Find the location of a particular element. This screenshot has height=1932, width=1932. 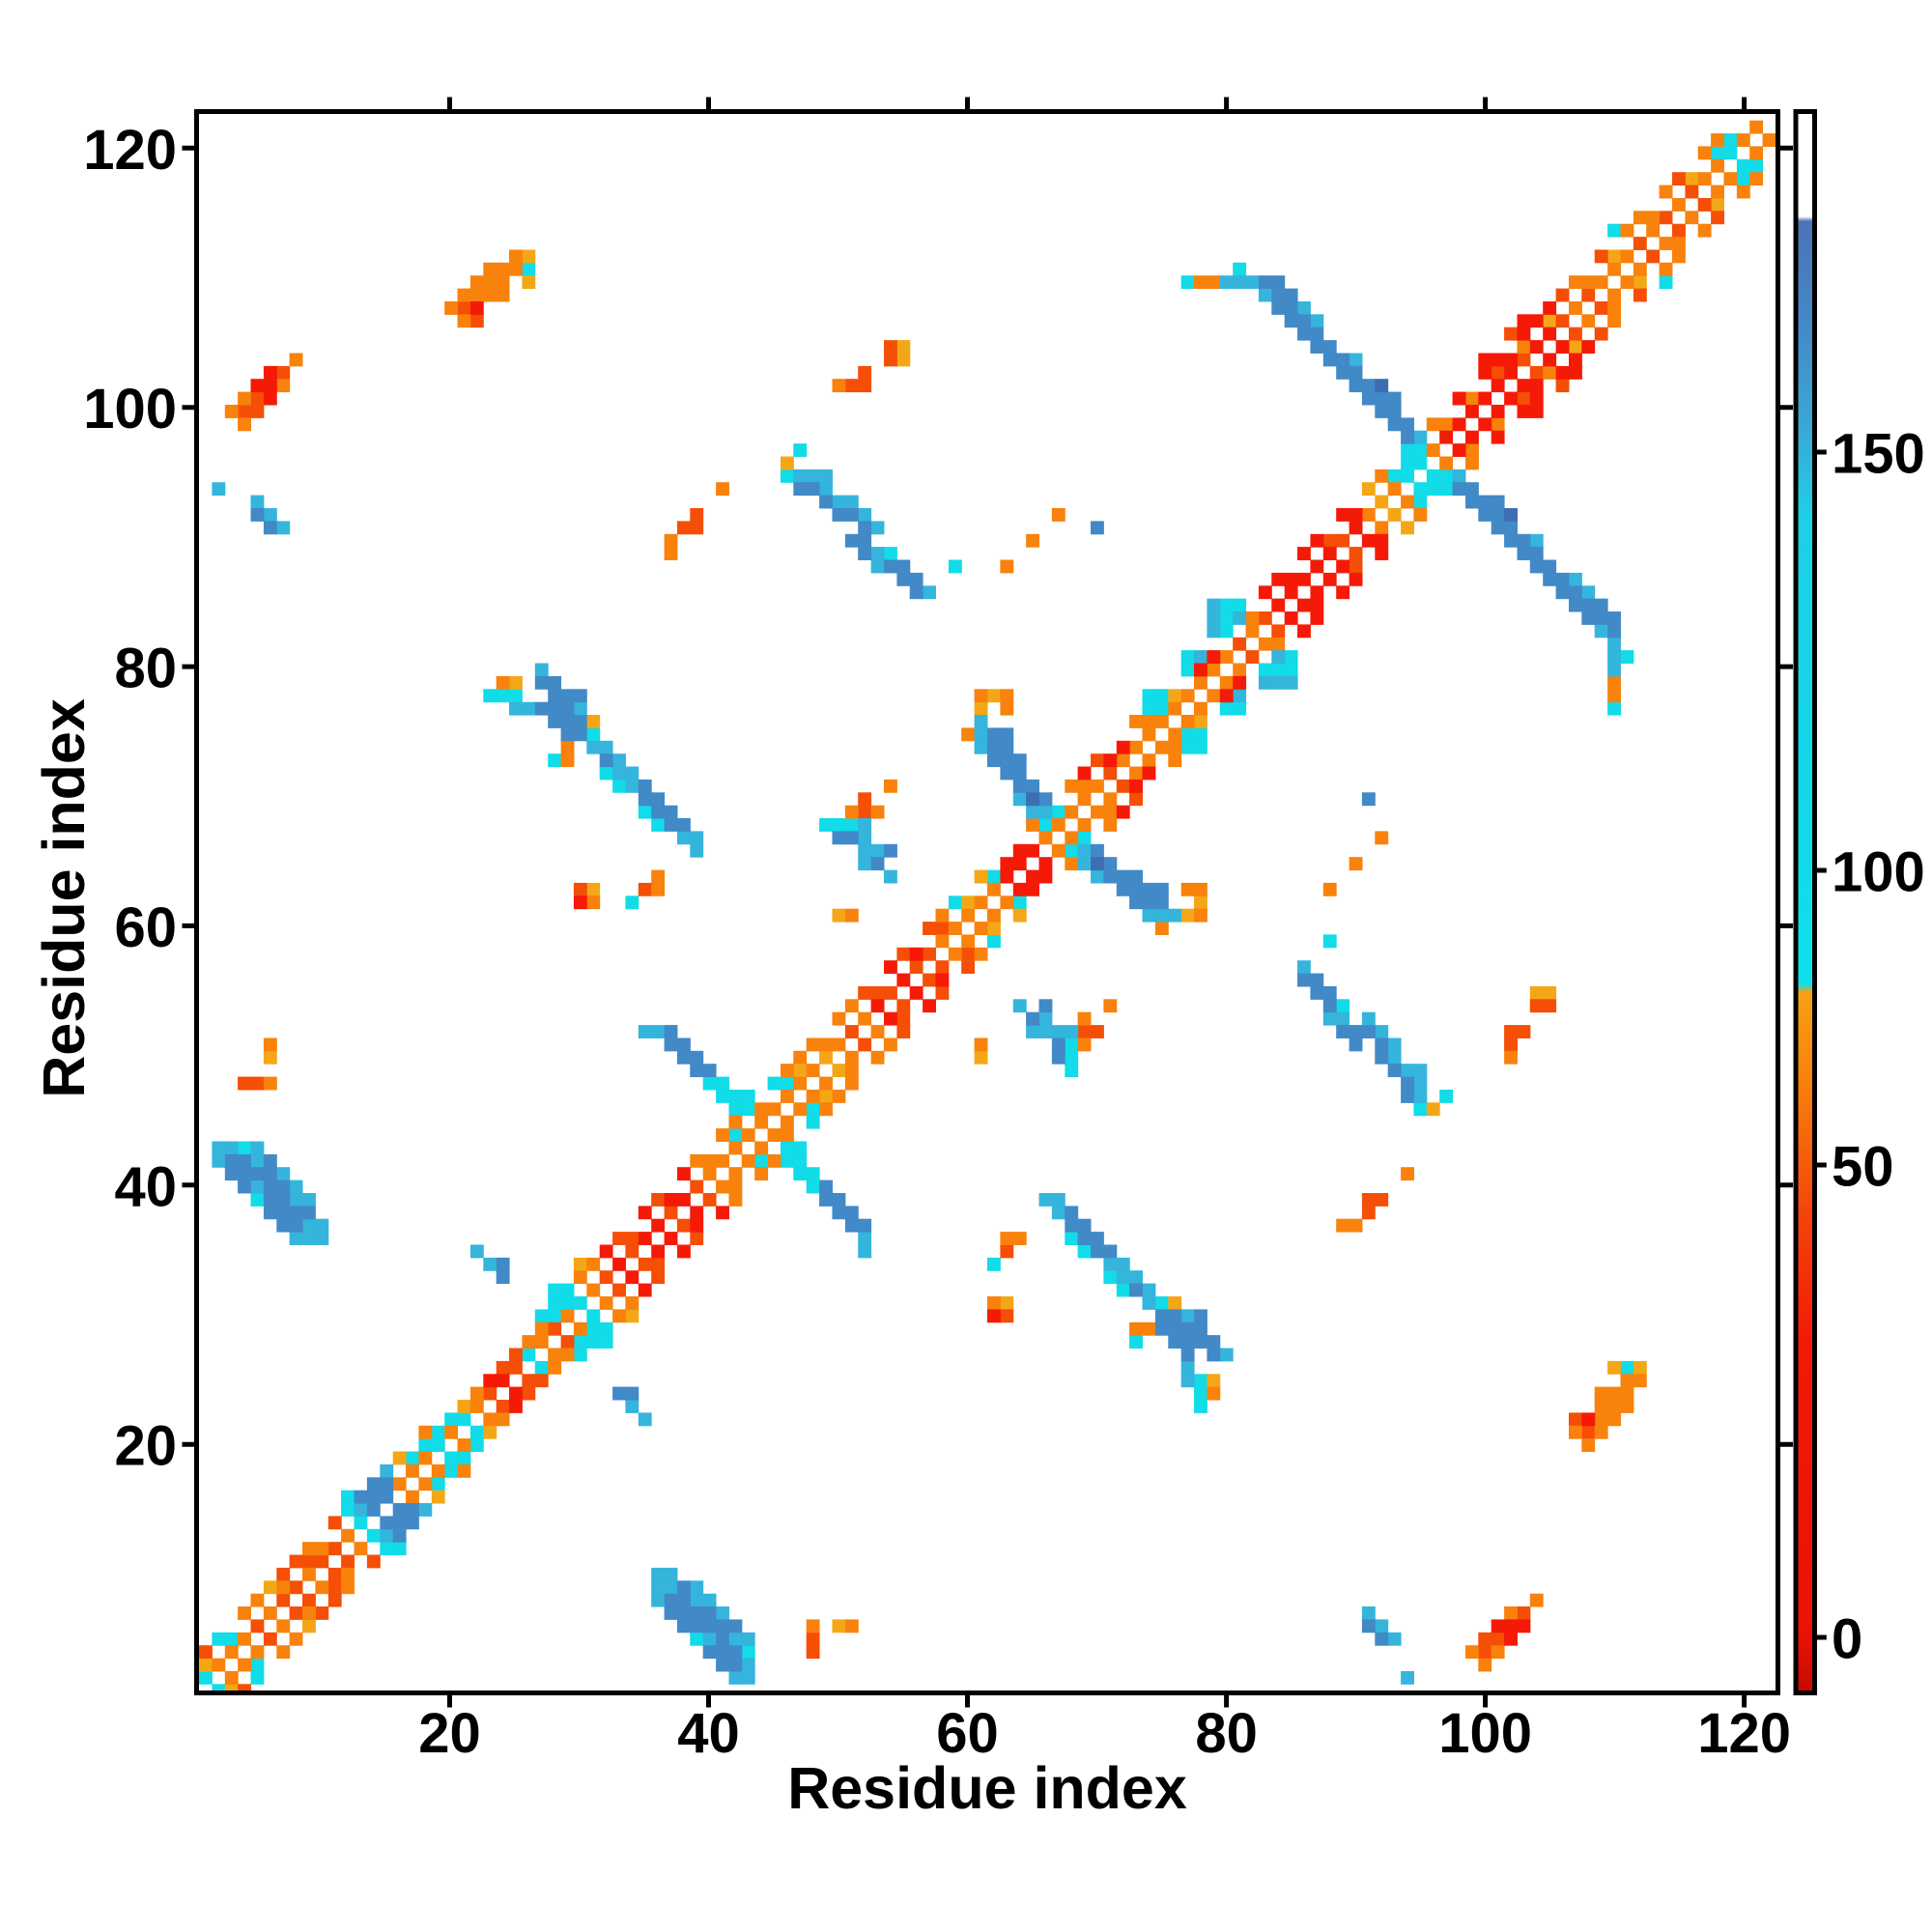

svg-text: 150 is located at coordinates (1878, 454).